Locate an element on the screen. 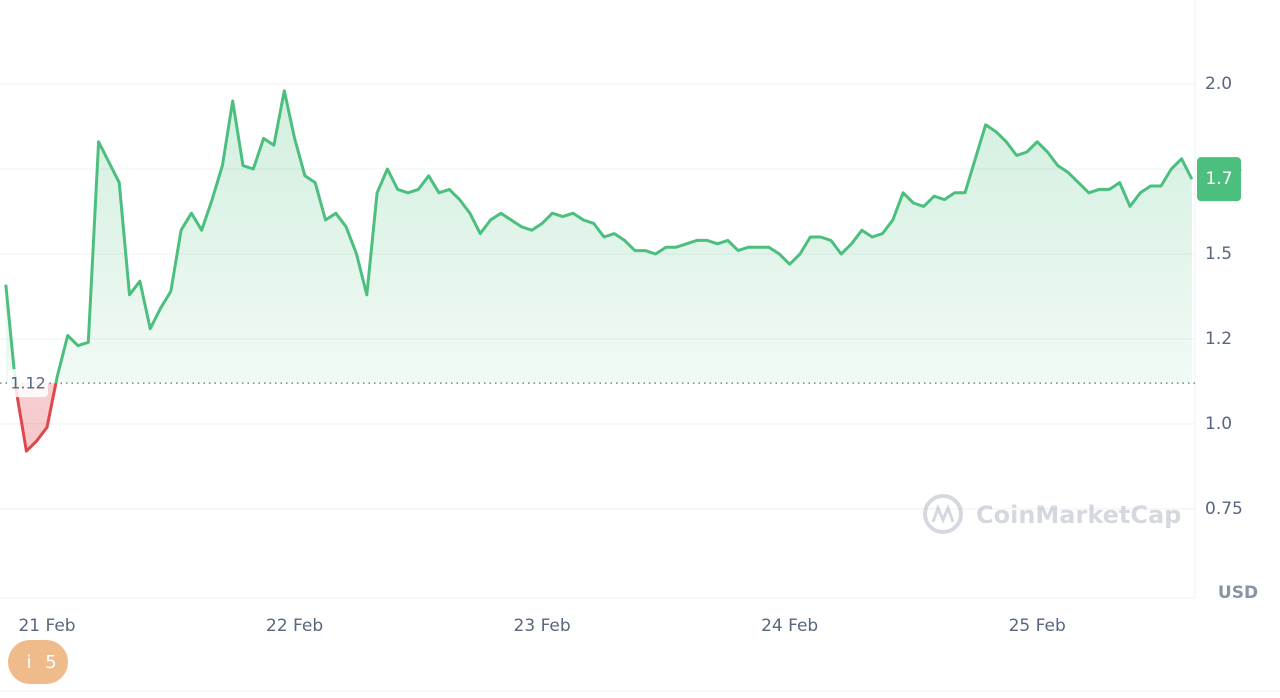  y-tick-label: 0.75 is located at coordinates (1224, 509).